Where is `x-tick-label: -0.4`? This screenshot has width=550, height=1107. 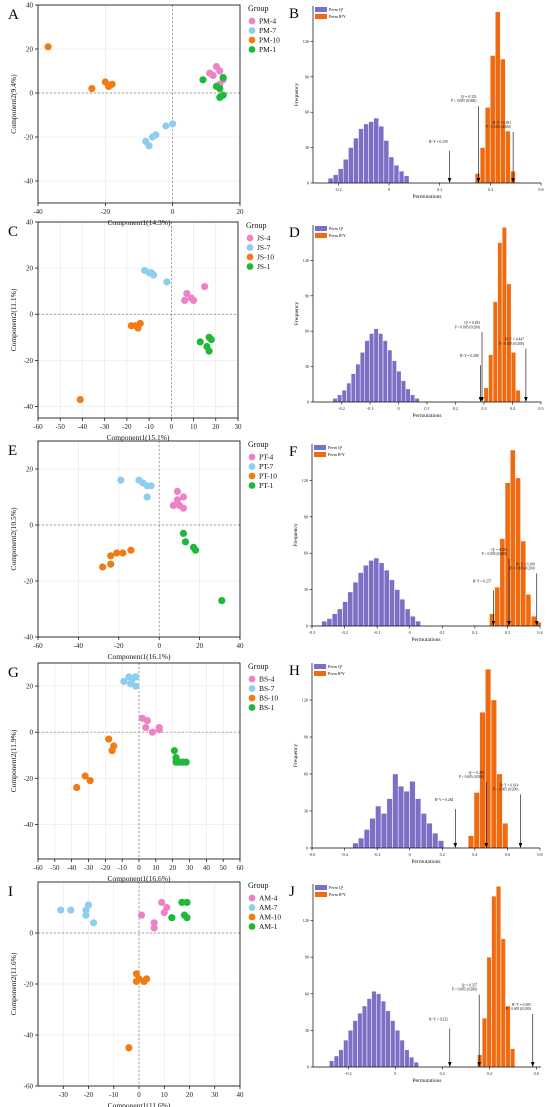
x-tick-label: -0.4 is located at coordinates (345, 854).